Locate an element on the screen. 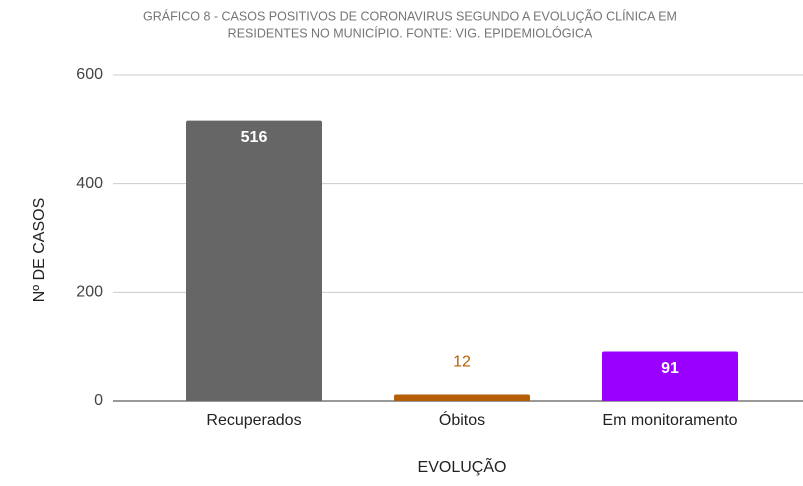  x-tick-label: Recuperados is located at coordinates (253, 420).